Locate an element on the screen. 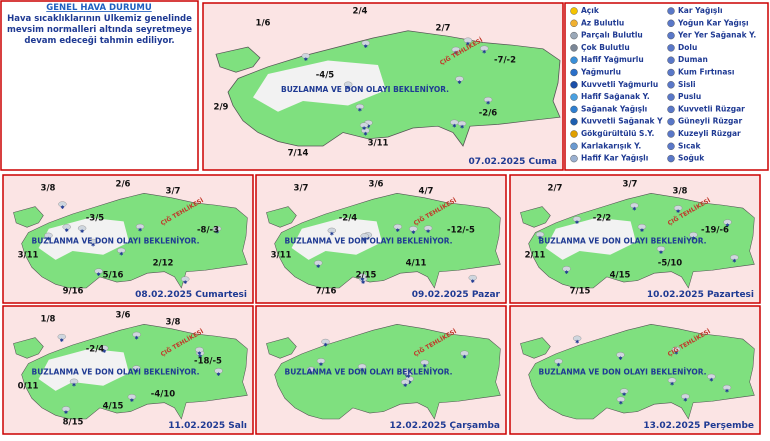 Image resolution: width=770 pixels, height=441 pixels. temperature: -3/5 is located at coordinates (95, 219).